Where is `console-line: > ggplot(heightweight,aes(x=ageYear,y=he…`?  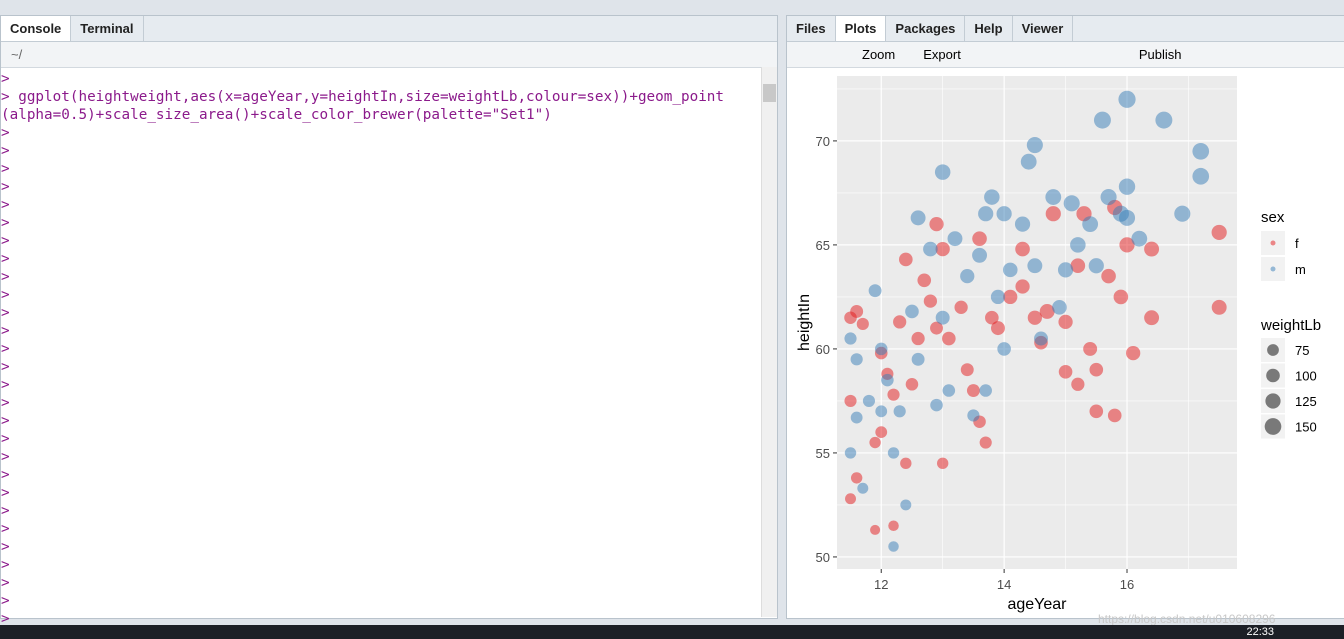
console-line: > ggplot(heightweight,aes(x=ageYear,y=he… is located at coordinates (363, 97).